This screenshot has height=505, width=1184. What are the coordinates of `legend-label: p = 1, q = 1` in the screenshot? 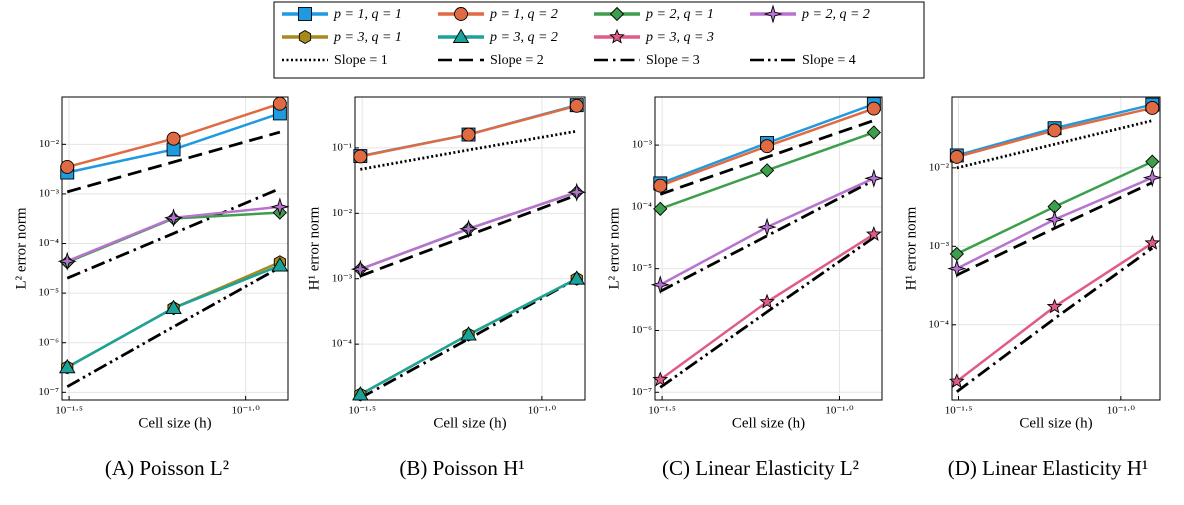 It's located at (367, 14).